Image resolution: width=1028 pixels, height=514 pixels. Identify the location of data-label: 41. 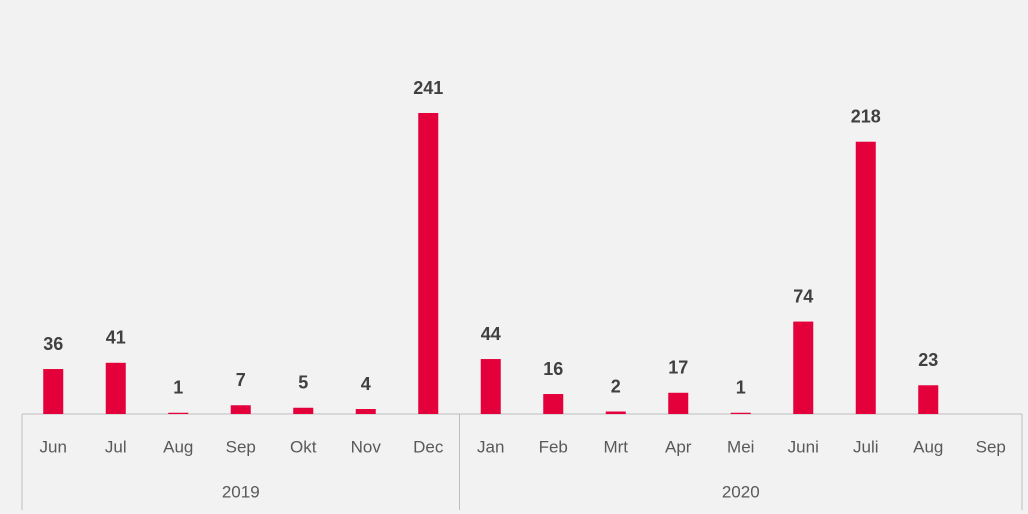
(116, 338).